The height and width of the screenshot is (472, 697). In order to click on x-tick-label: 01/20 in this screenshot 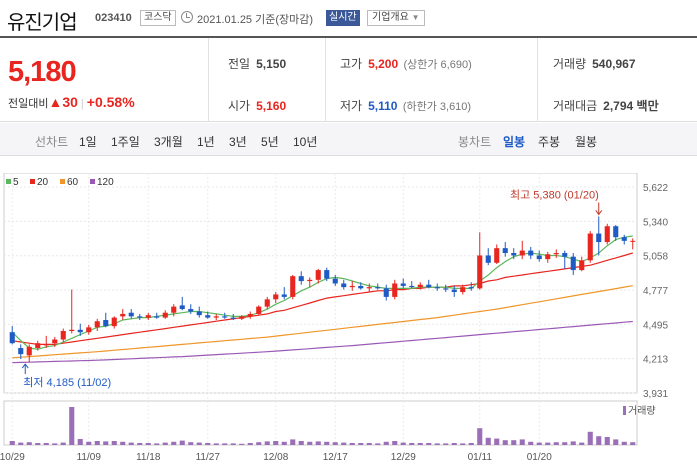, I will do `click(539, 457)`.